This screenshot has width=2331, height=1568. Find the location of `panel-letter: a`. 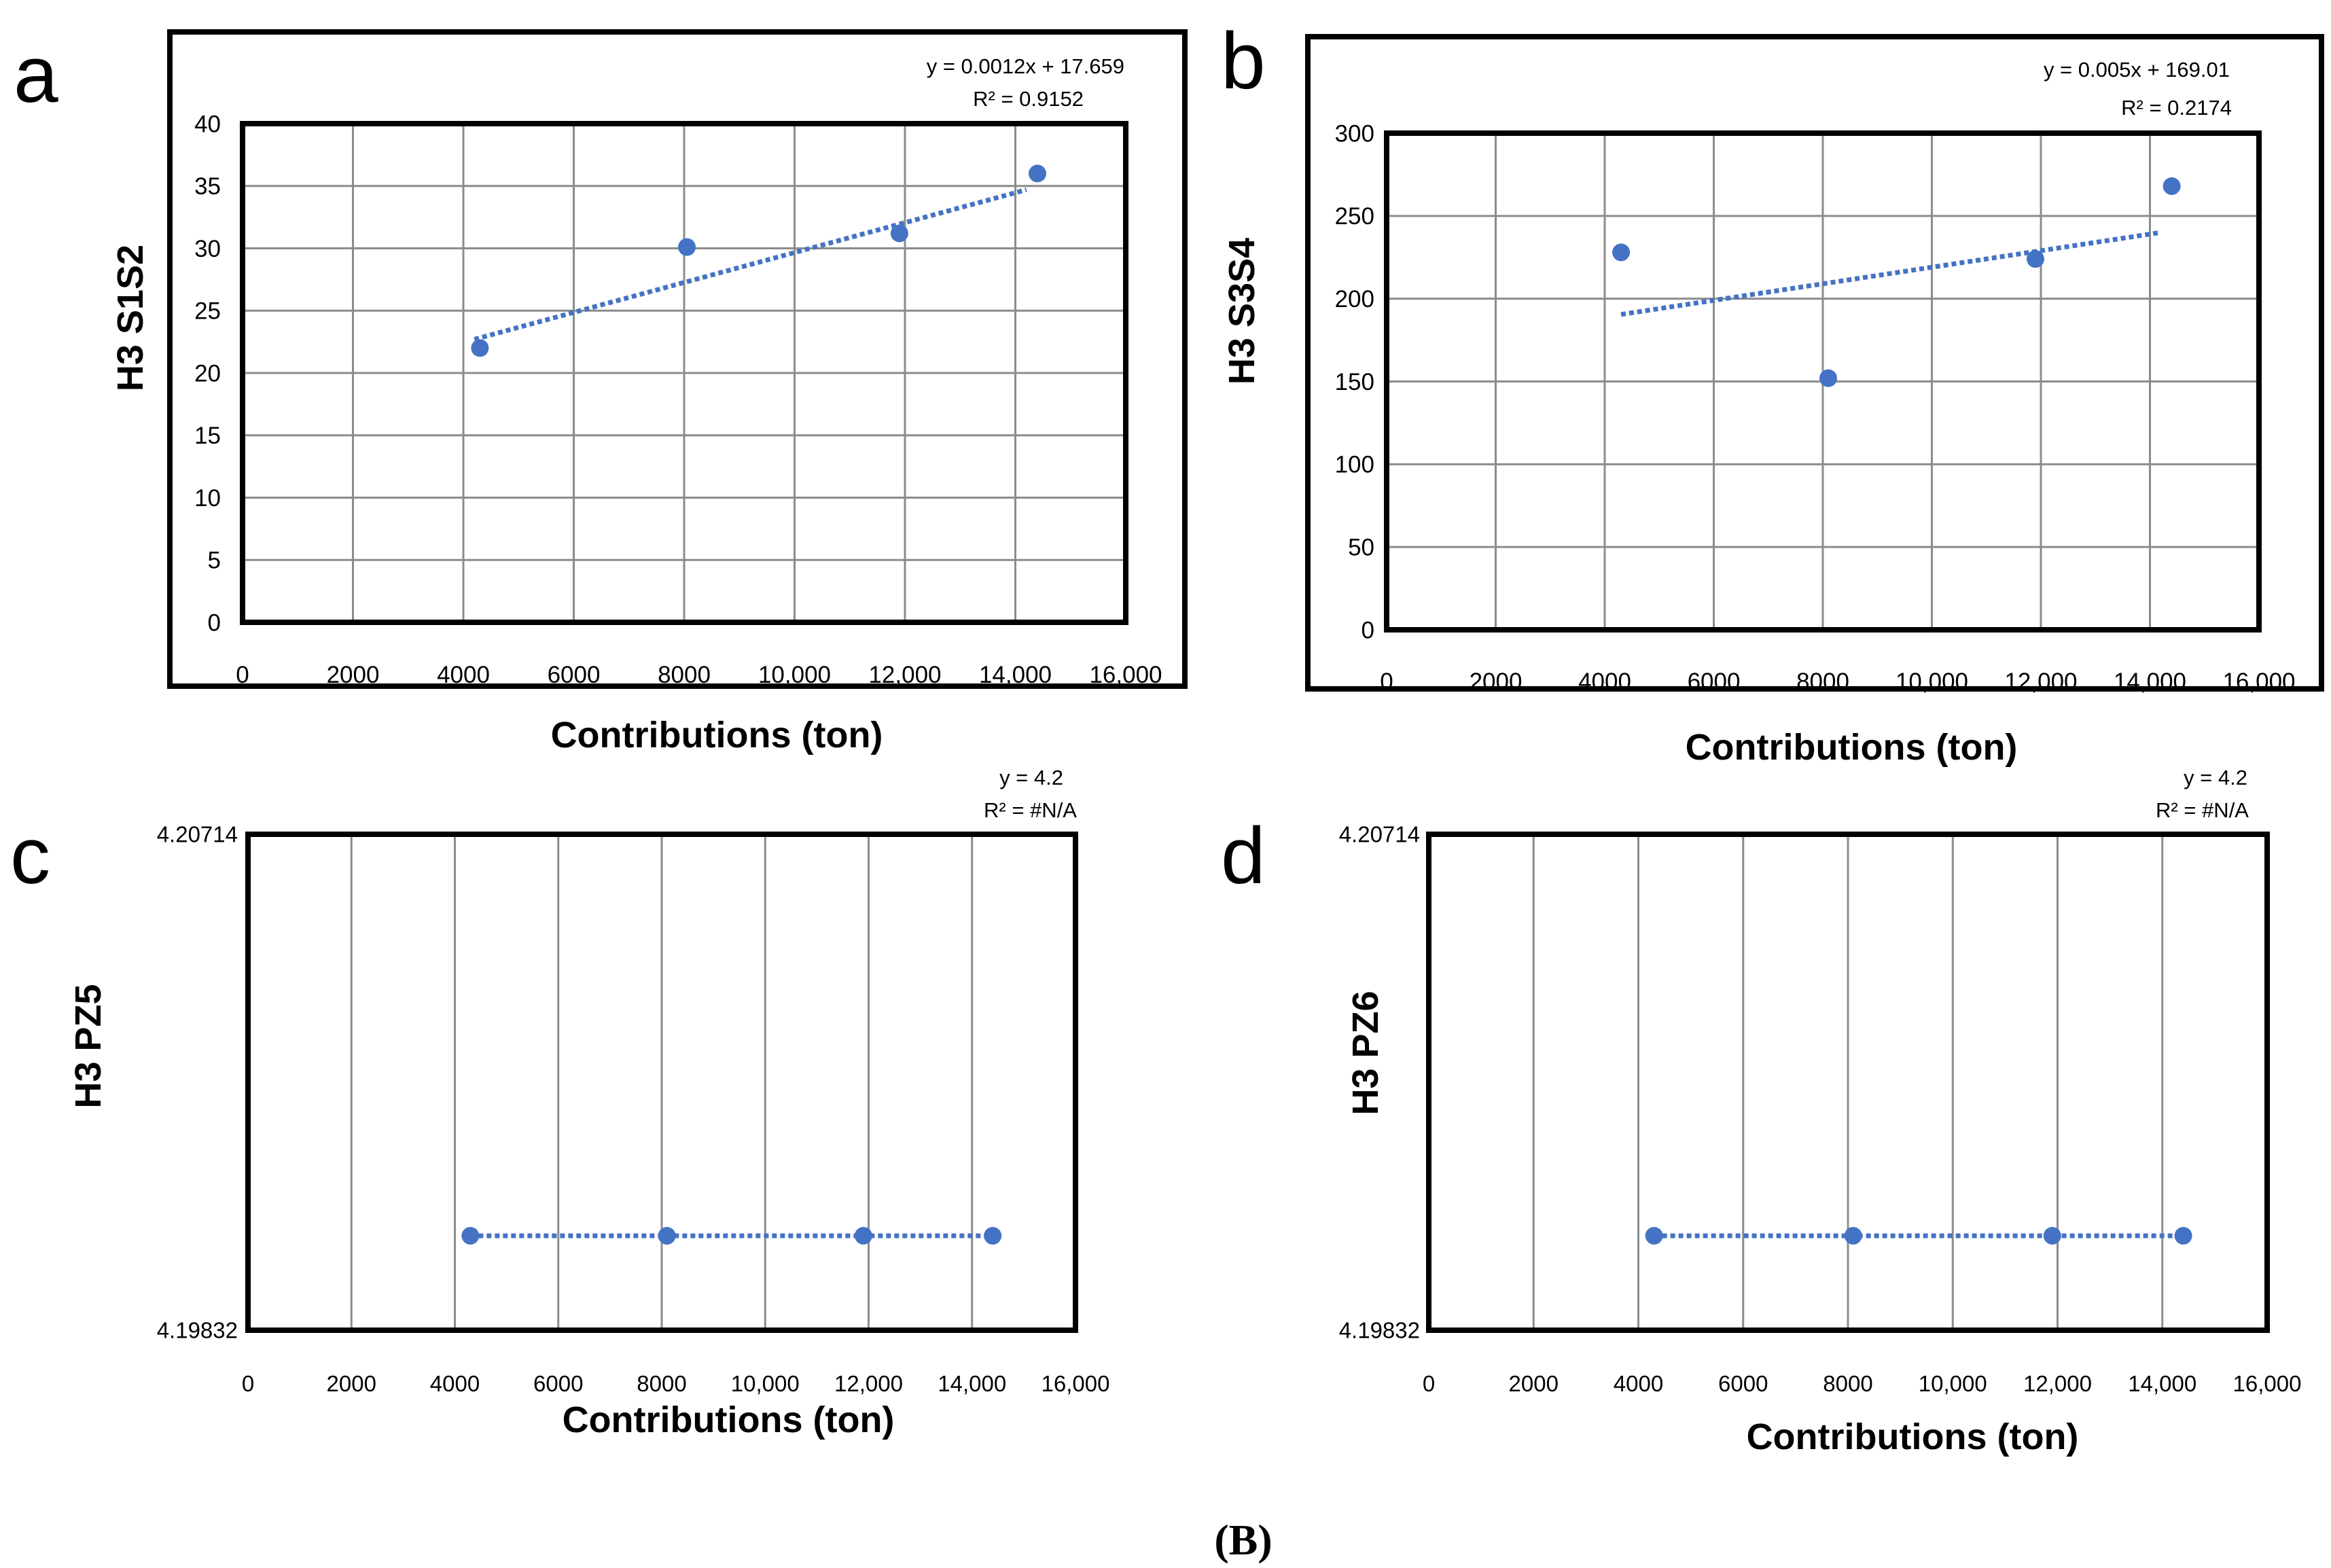

panel-letter: a is located at coordinates (36, 75).